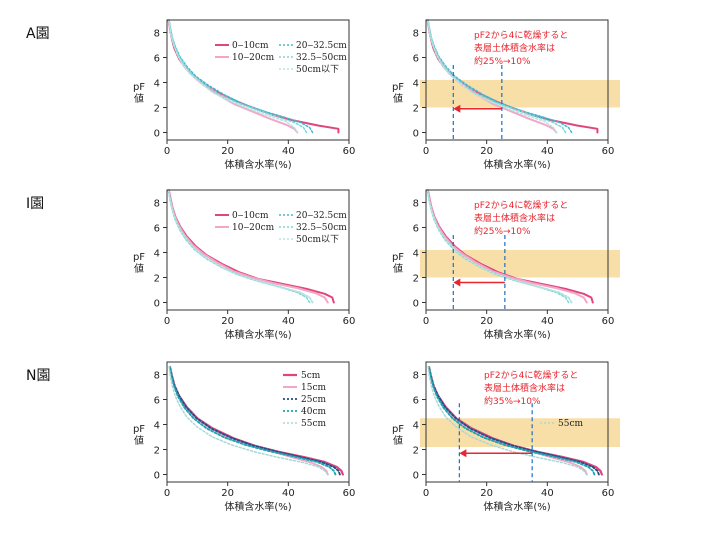  Describe the element at coordinates (512, 401) in the screenshot. I see `annotation-line: 約35%→10%` at that location.